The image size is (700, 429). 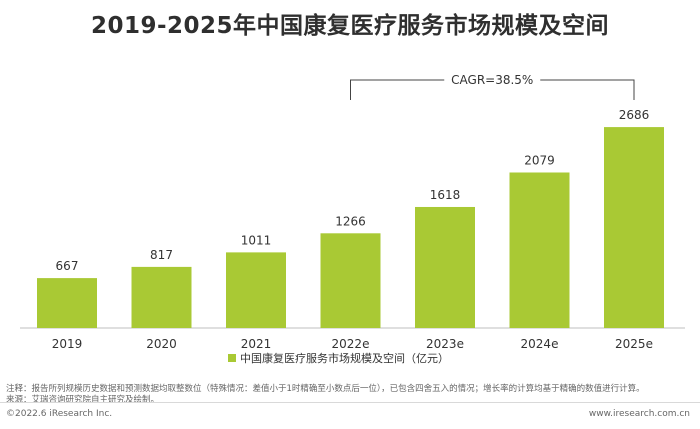 I want to click on source-note: 来源：艾瑞咨询研究院自主研究及绘制。, so click(x=83, y=400).